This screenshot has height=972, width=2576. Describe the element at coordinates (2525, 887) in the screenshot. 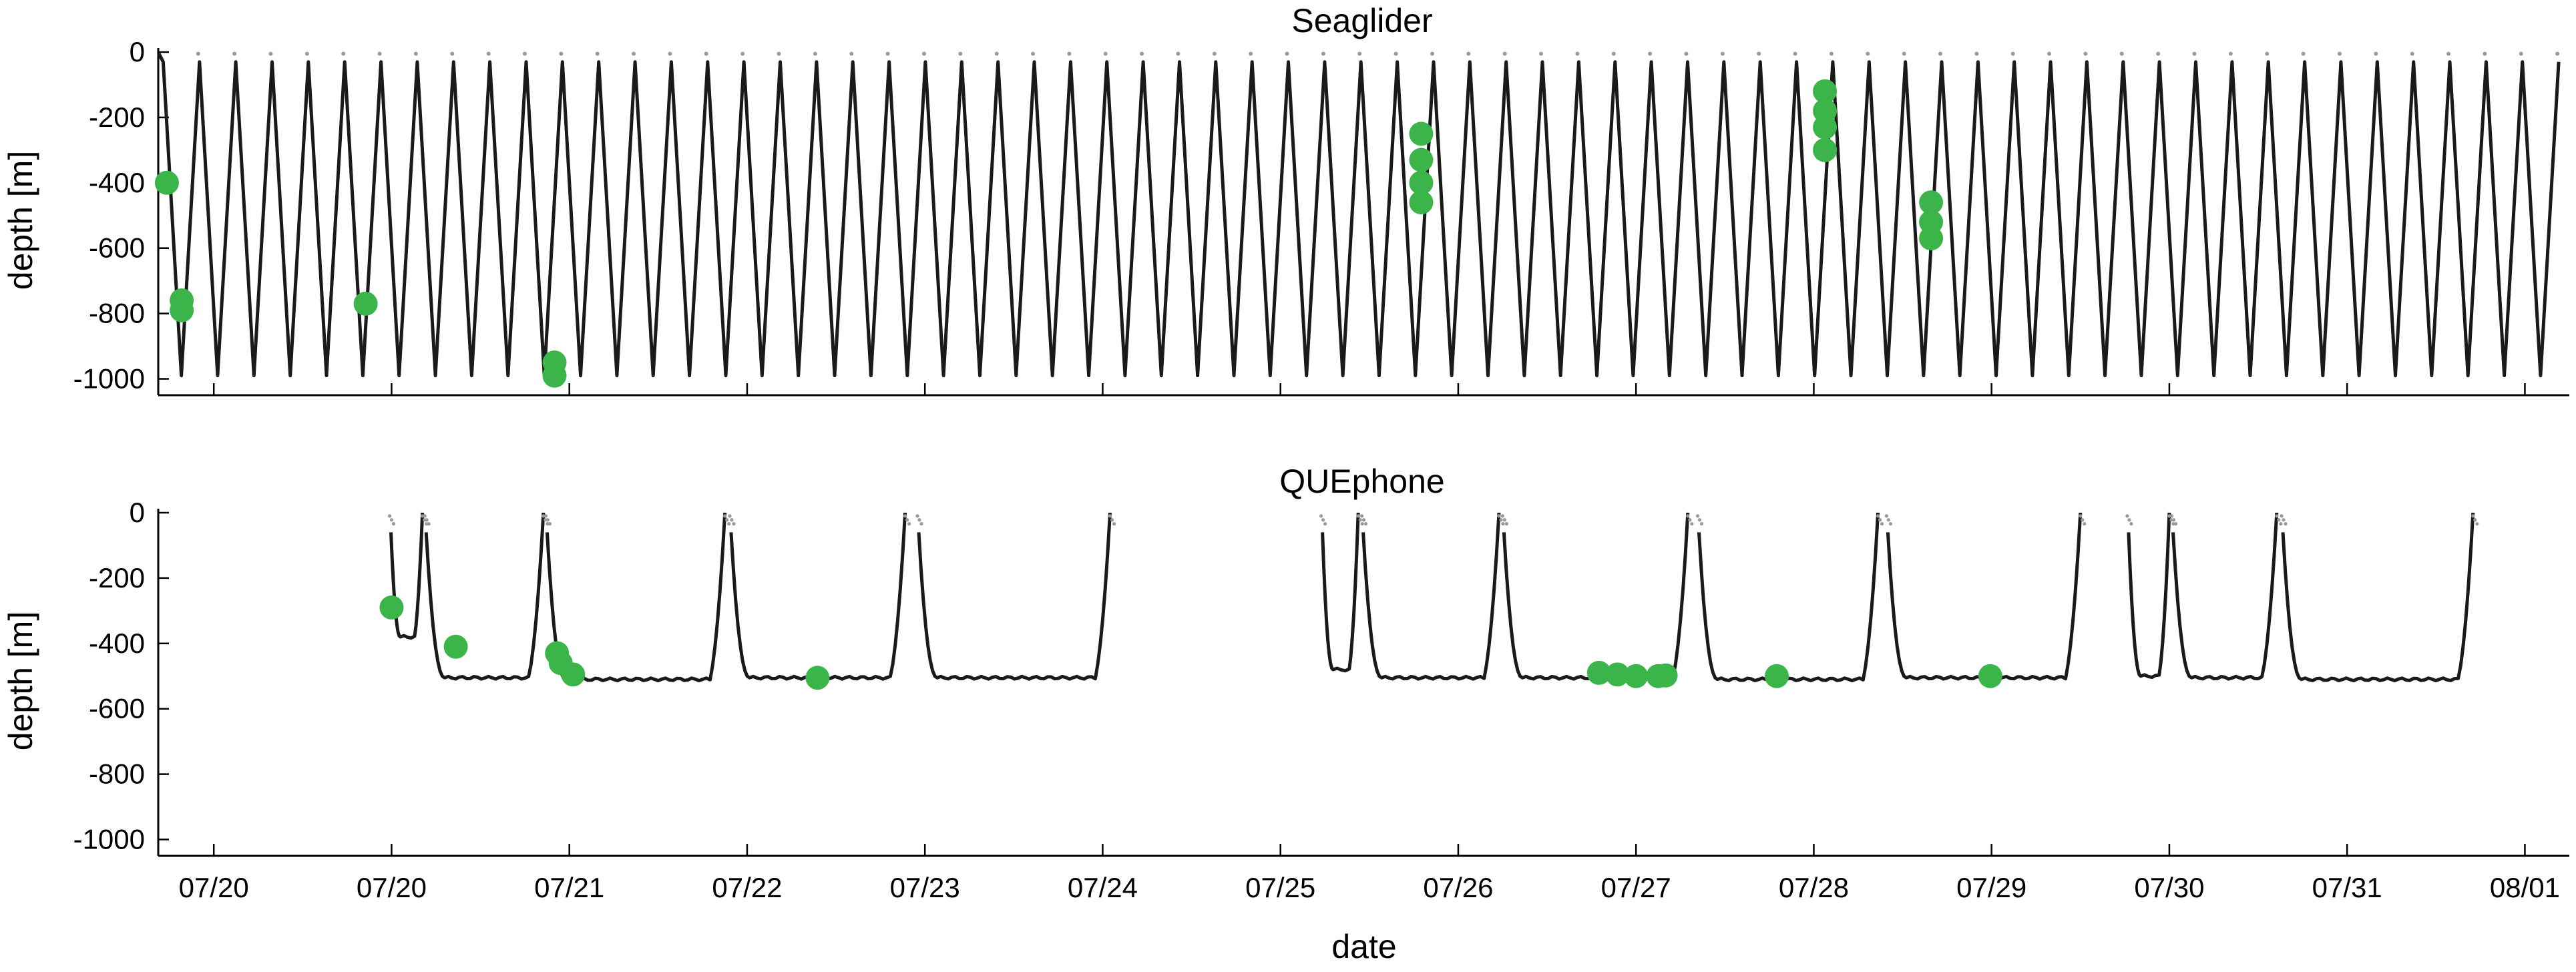

I see `x-tick-label: 08/01` at that location.